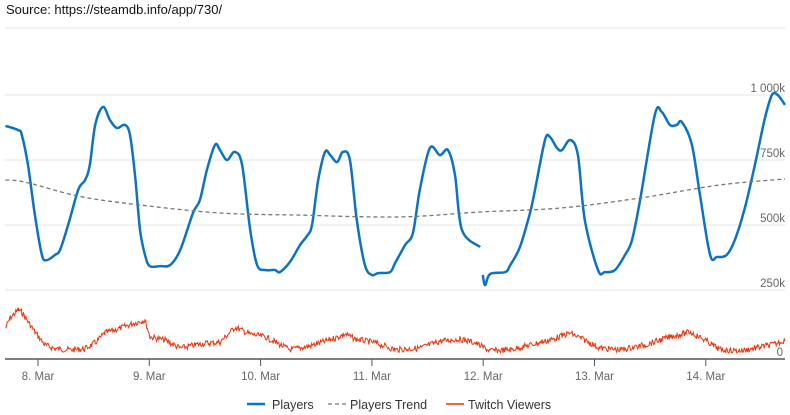  Describe the element at coordinates (780, 353) in the screenshot. I see `twitch-y-tick-label: 0` at that location.